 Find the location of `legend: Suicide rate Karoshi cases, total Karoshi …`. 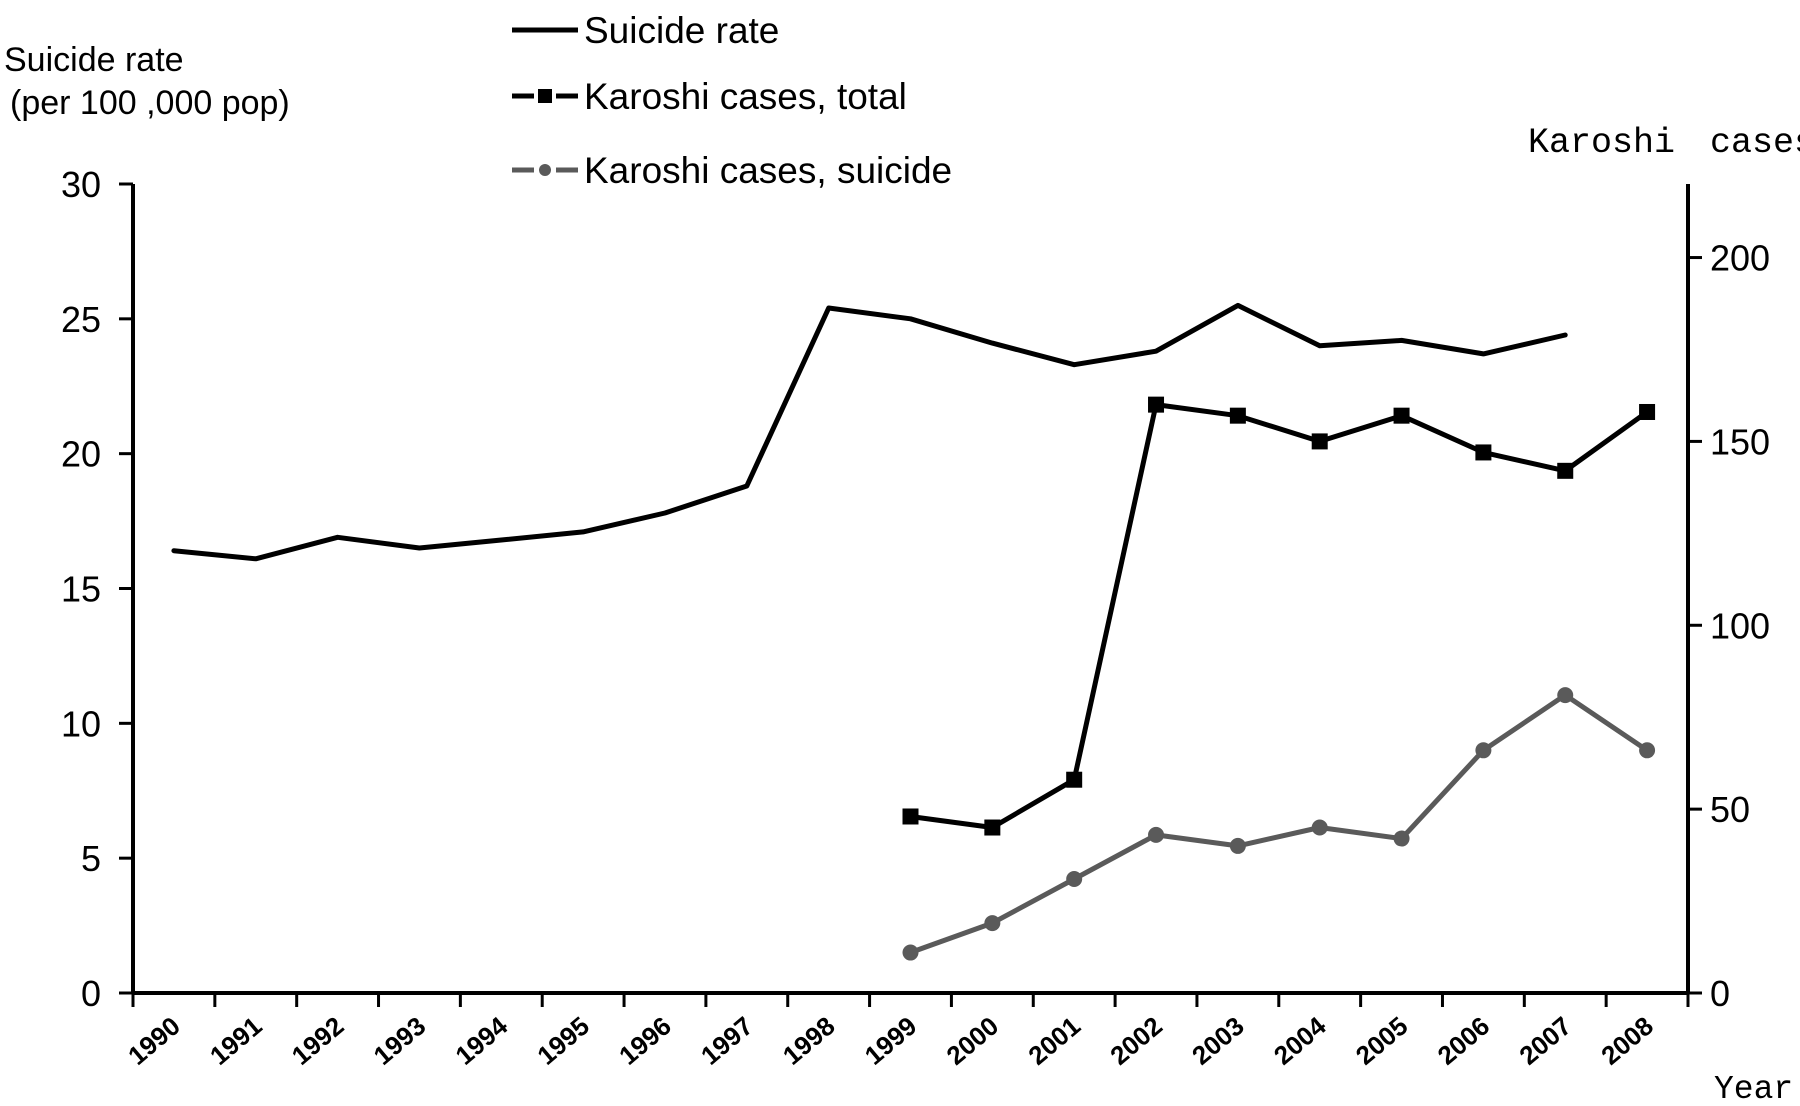

legend: Suicide rate Karoshi cases, total Karoshi … is located at coordinates (732, 100).